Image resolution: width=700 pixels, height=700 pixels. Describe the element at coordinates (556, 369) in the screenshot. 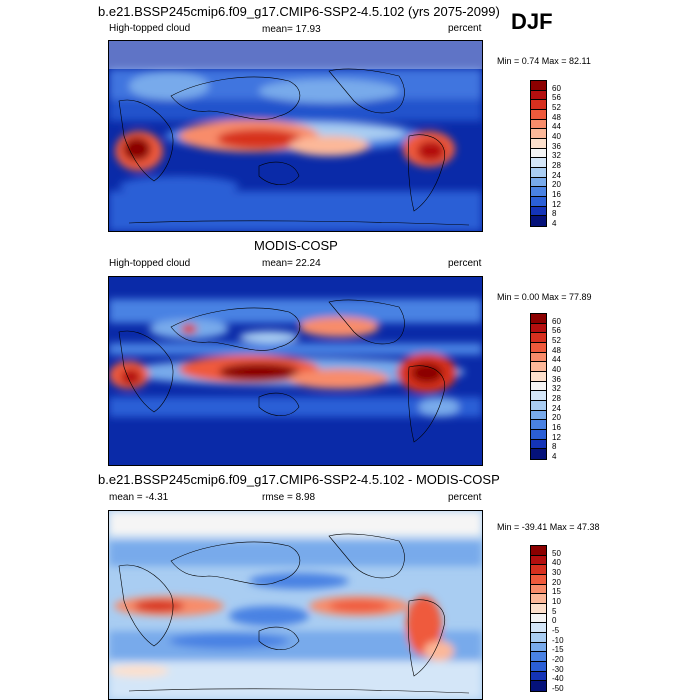

I see `panel-2-level-label: 40` at that location.